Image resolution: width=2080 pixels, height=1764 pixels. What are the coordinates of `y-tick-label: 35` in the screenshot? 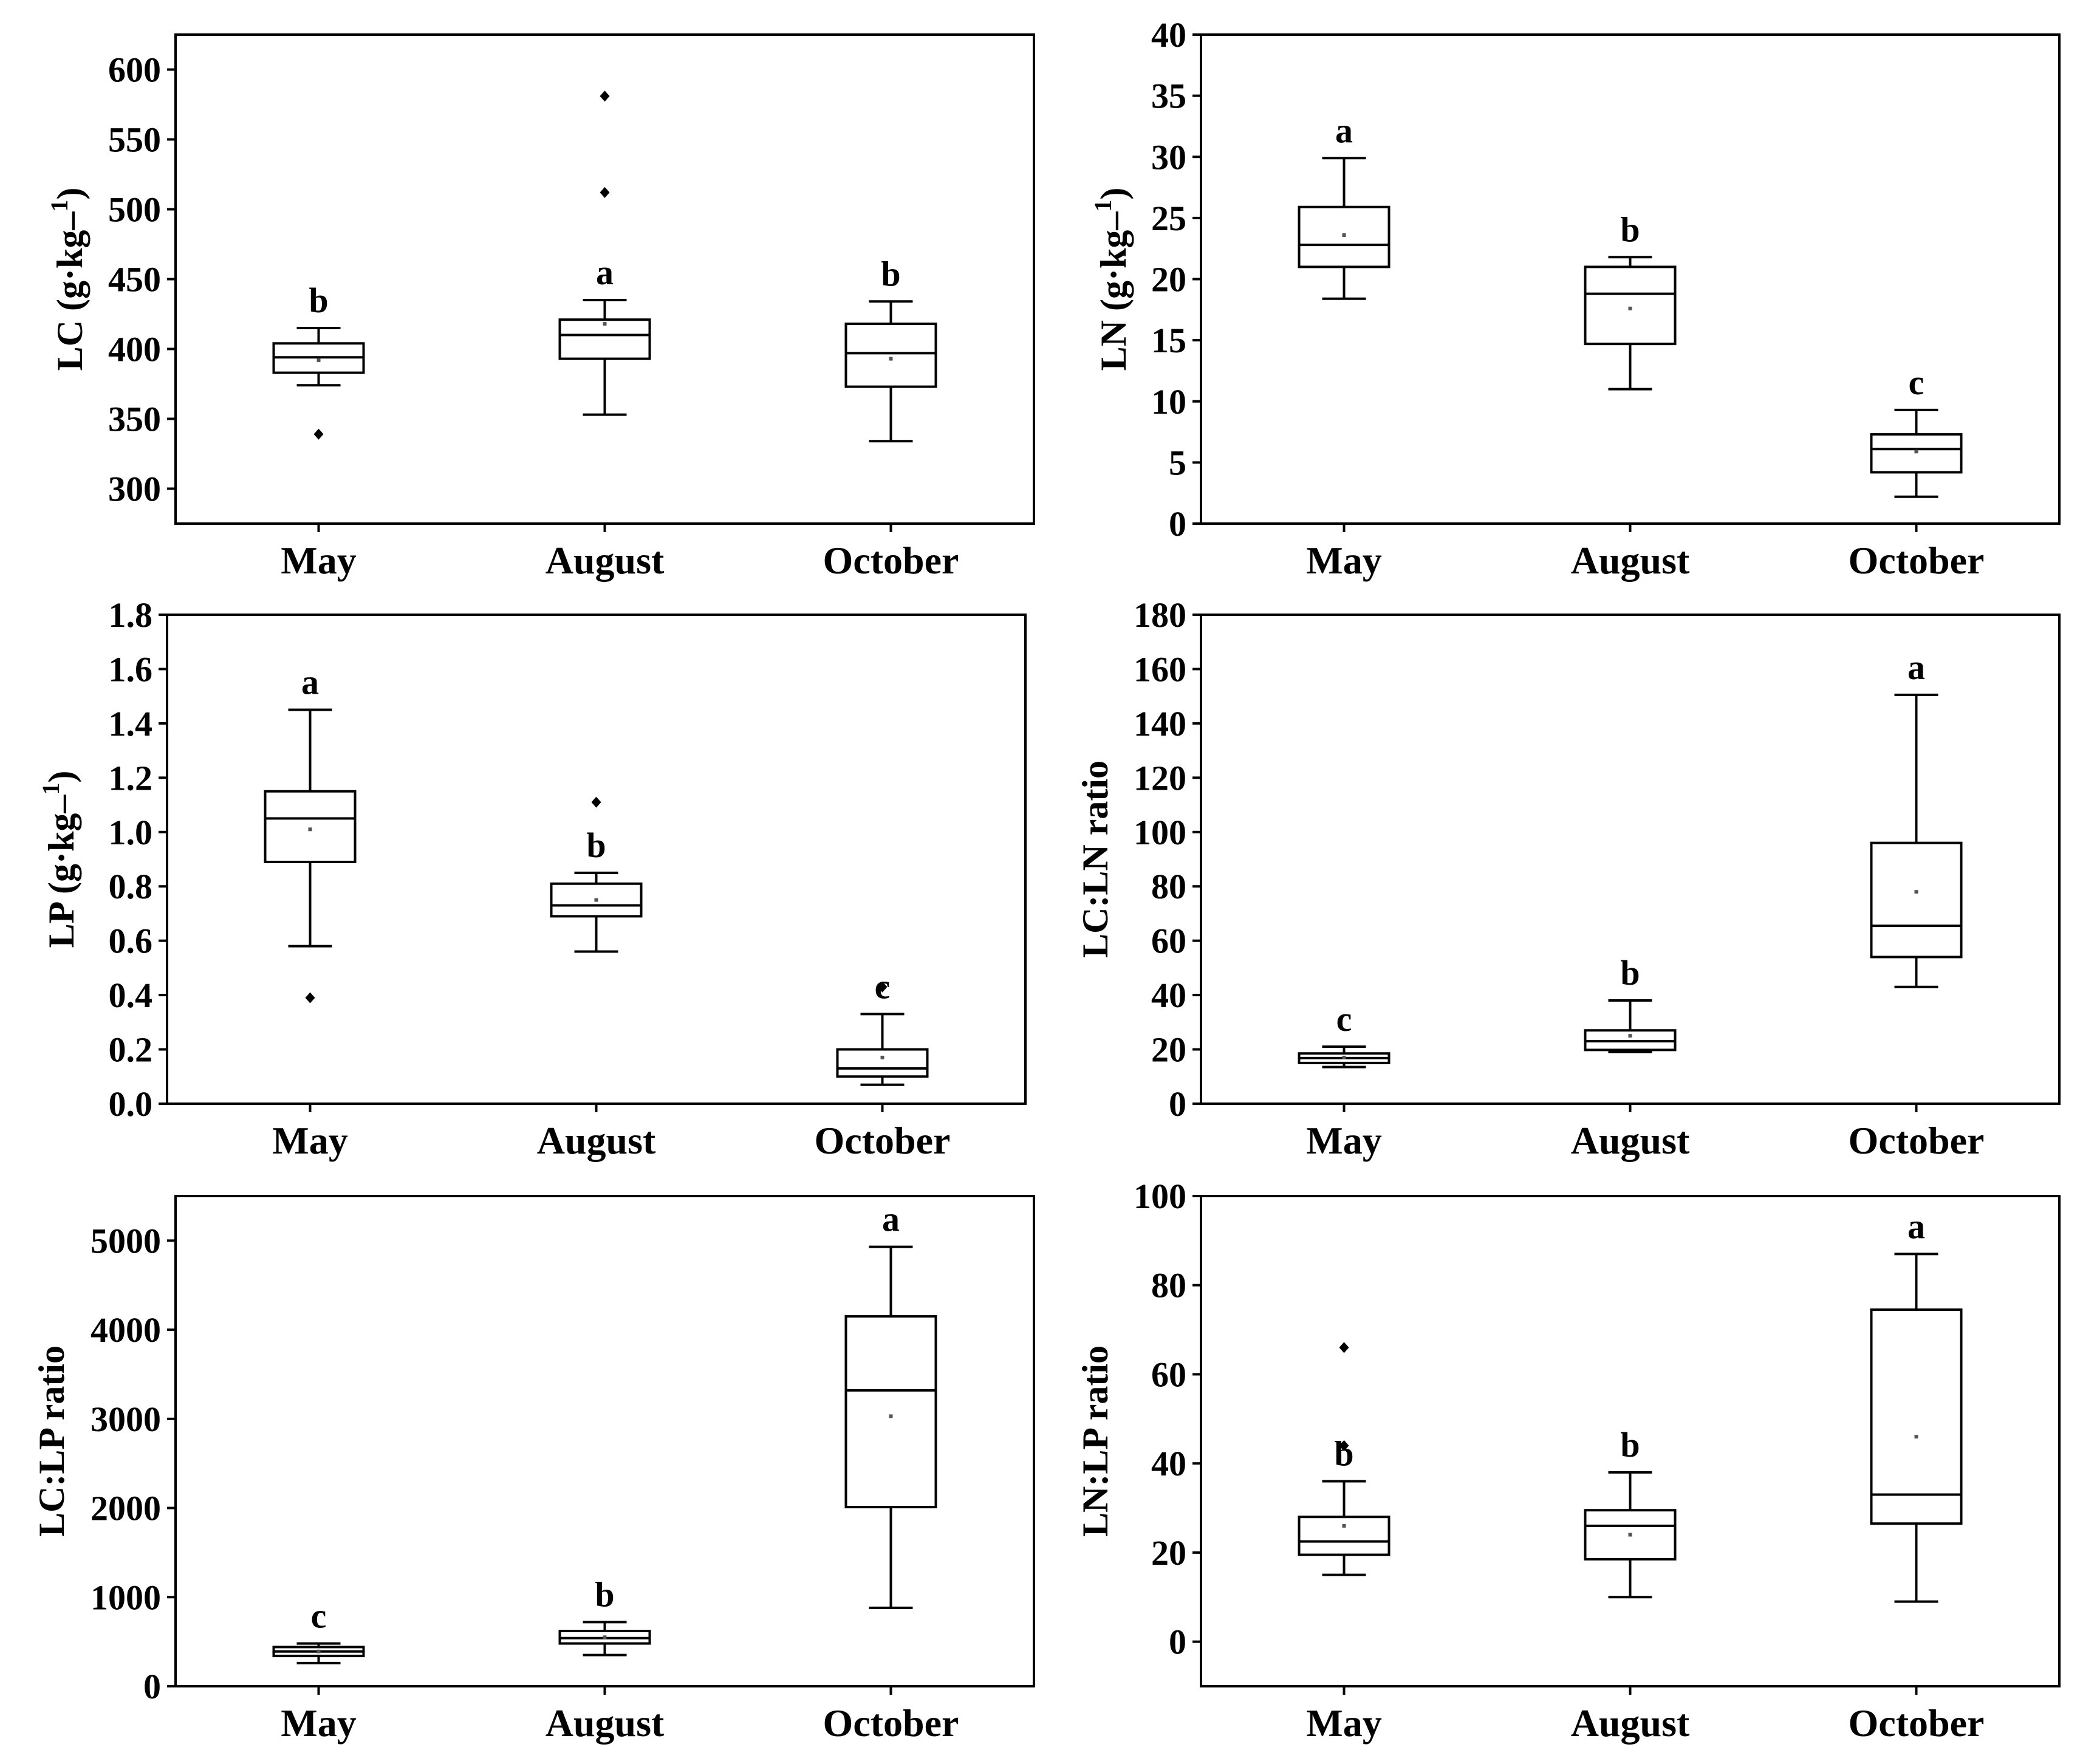 It's located at (1168, 96).